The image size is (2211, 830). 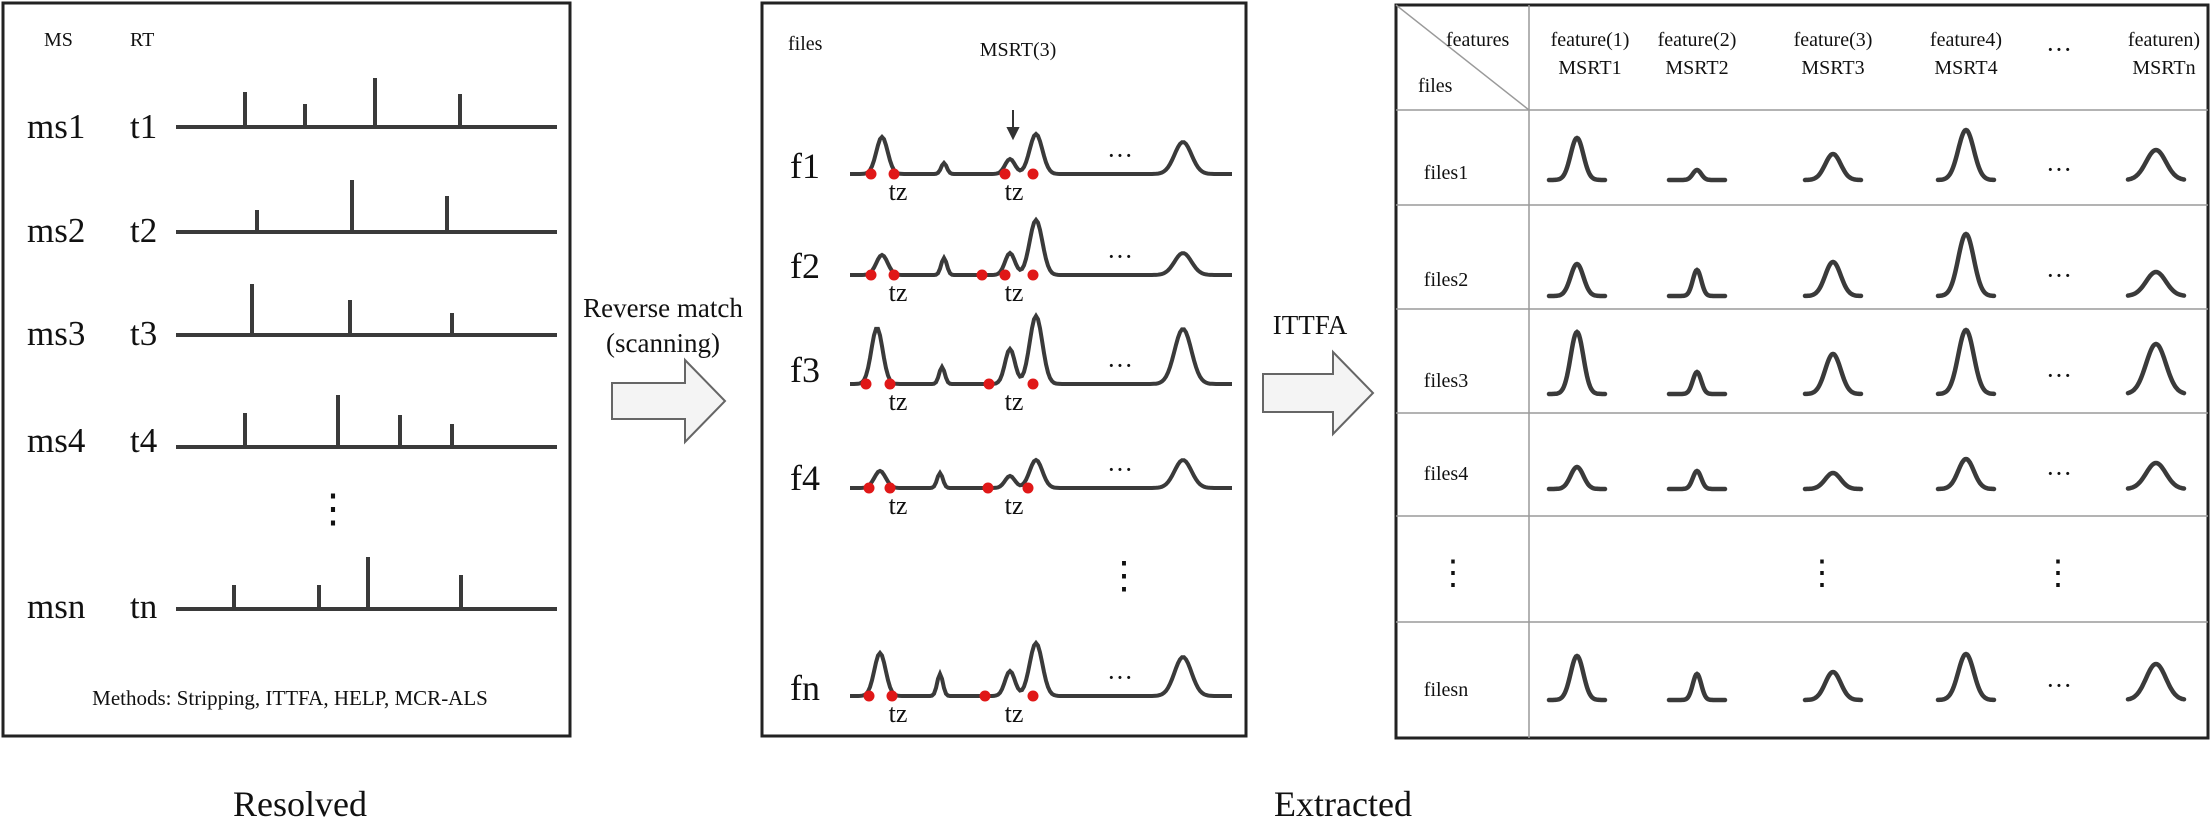 I want to click on row-label-filesn: filesn, so click(x=1446, y=690).